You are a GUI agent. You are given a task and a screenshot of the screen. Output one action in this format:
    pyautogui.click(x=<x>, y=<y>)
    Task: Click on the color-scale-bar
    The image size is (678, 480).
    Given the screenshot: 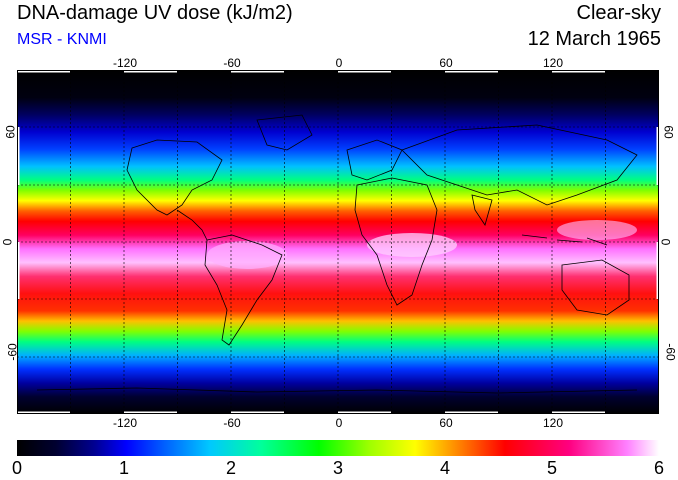 What is the action you would take?
    pyautogui.click(x=338, y=448)
    